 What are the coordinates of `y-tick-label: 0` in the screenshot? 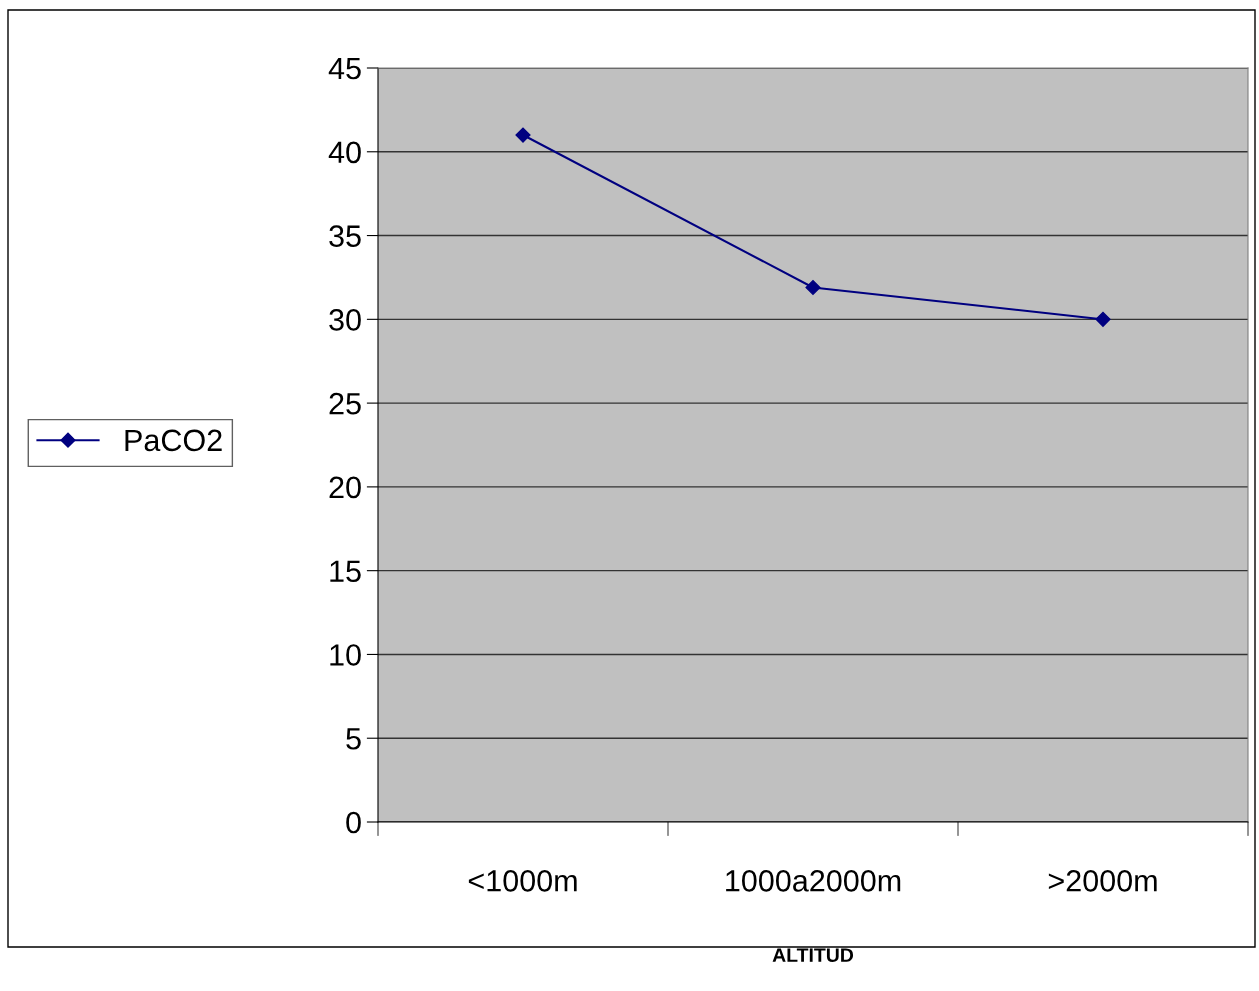 It's located at (353, 822).